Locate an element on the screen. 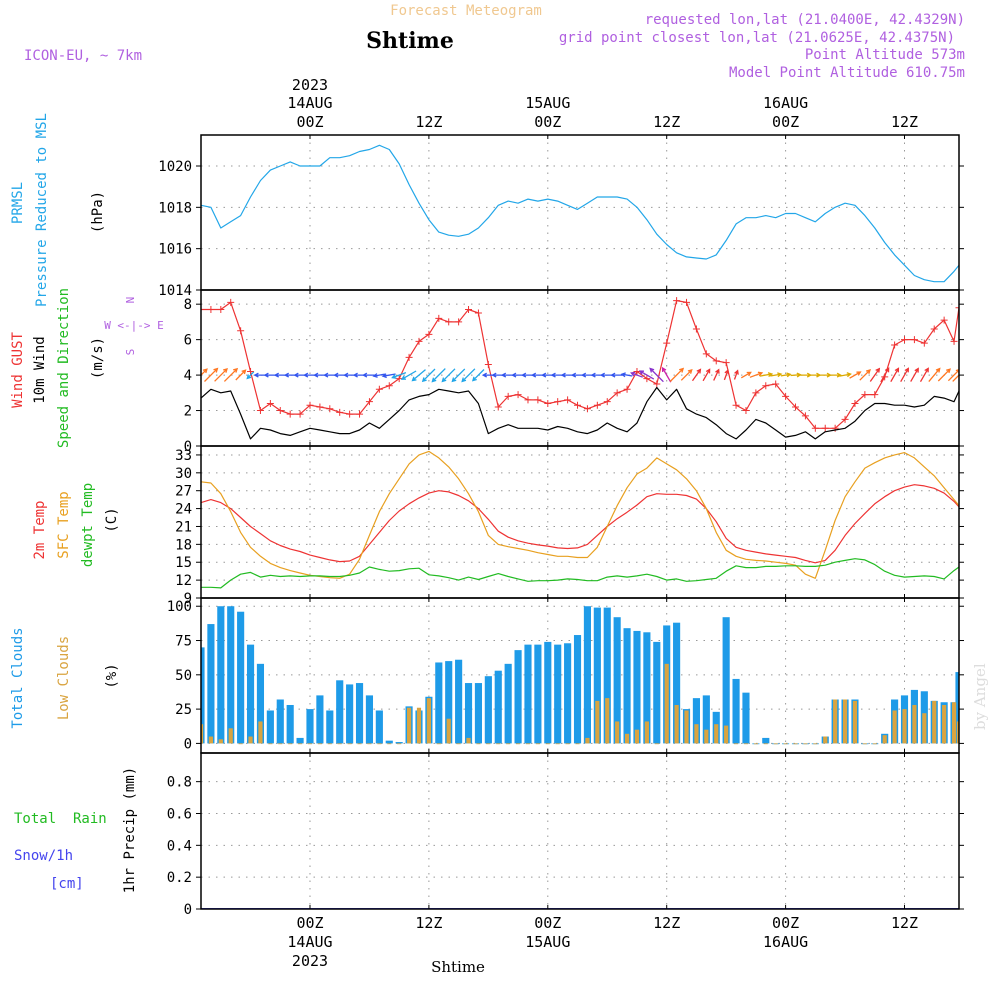 The height and width of the screenshot is (1000, 1000). point-altitude: Point Altitude 573m is located at coordinates (885, 55).